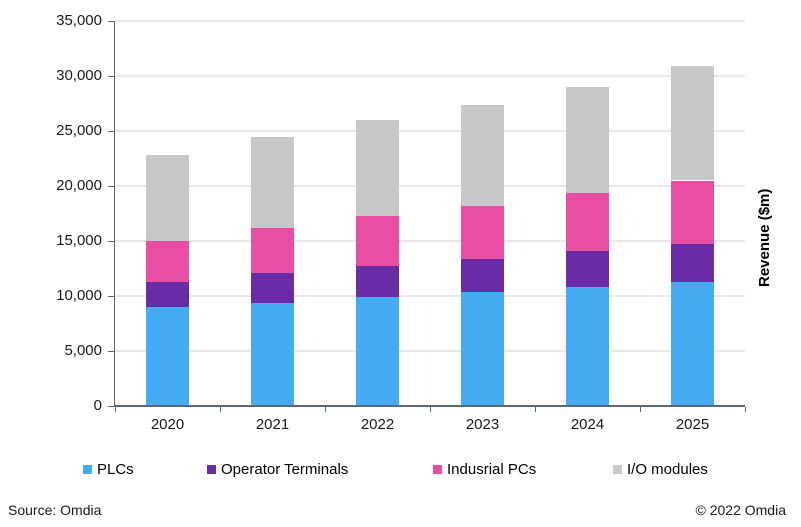  I want to click on legend-label-indusrial-pcs: Indusrial PCs, so click(492, 469).